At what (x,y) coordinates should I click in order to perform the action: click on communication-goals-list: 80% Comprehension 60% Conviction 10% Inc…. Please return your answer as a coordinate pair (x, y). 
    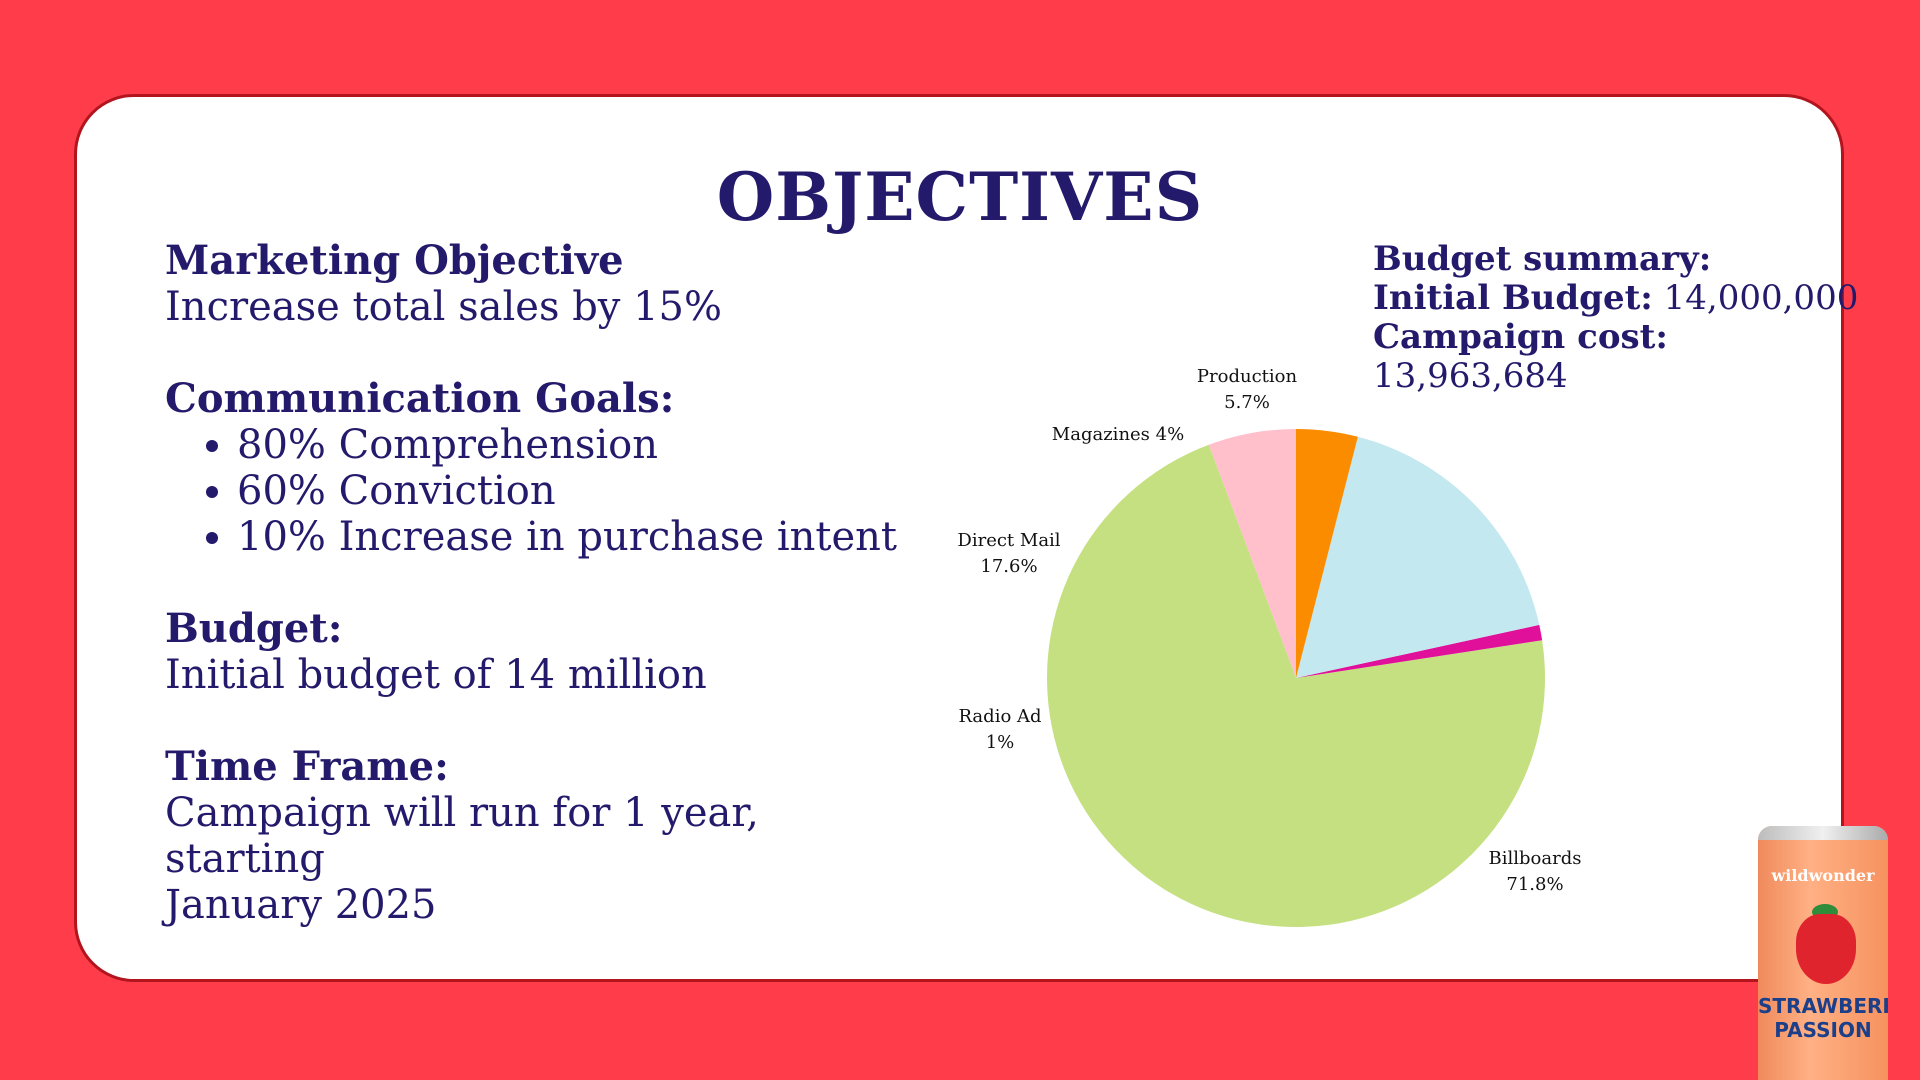
    Looking at the image, I should click on (545, 491).